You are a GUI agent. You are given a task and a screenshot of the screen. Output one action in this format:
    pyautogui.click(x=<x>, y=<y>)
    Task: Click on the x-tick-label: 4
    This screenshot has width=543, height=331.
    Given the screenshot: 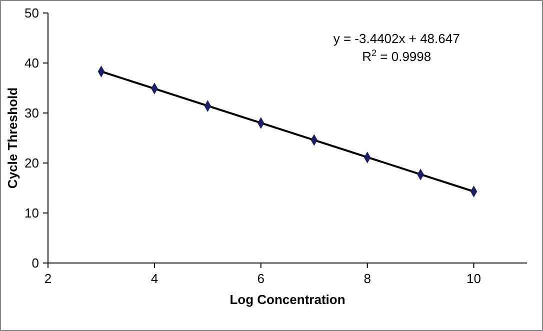 What is the action you would take?
    pyautogui.click(x=154, y=278)
    